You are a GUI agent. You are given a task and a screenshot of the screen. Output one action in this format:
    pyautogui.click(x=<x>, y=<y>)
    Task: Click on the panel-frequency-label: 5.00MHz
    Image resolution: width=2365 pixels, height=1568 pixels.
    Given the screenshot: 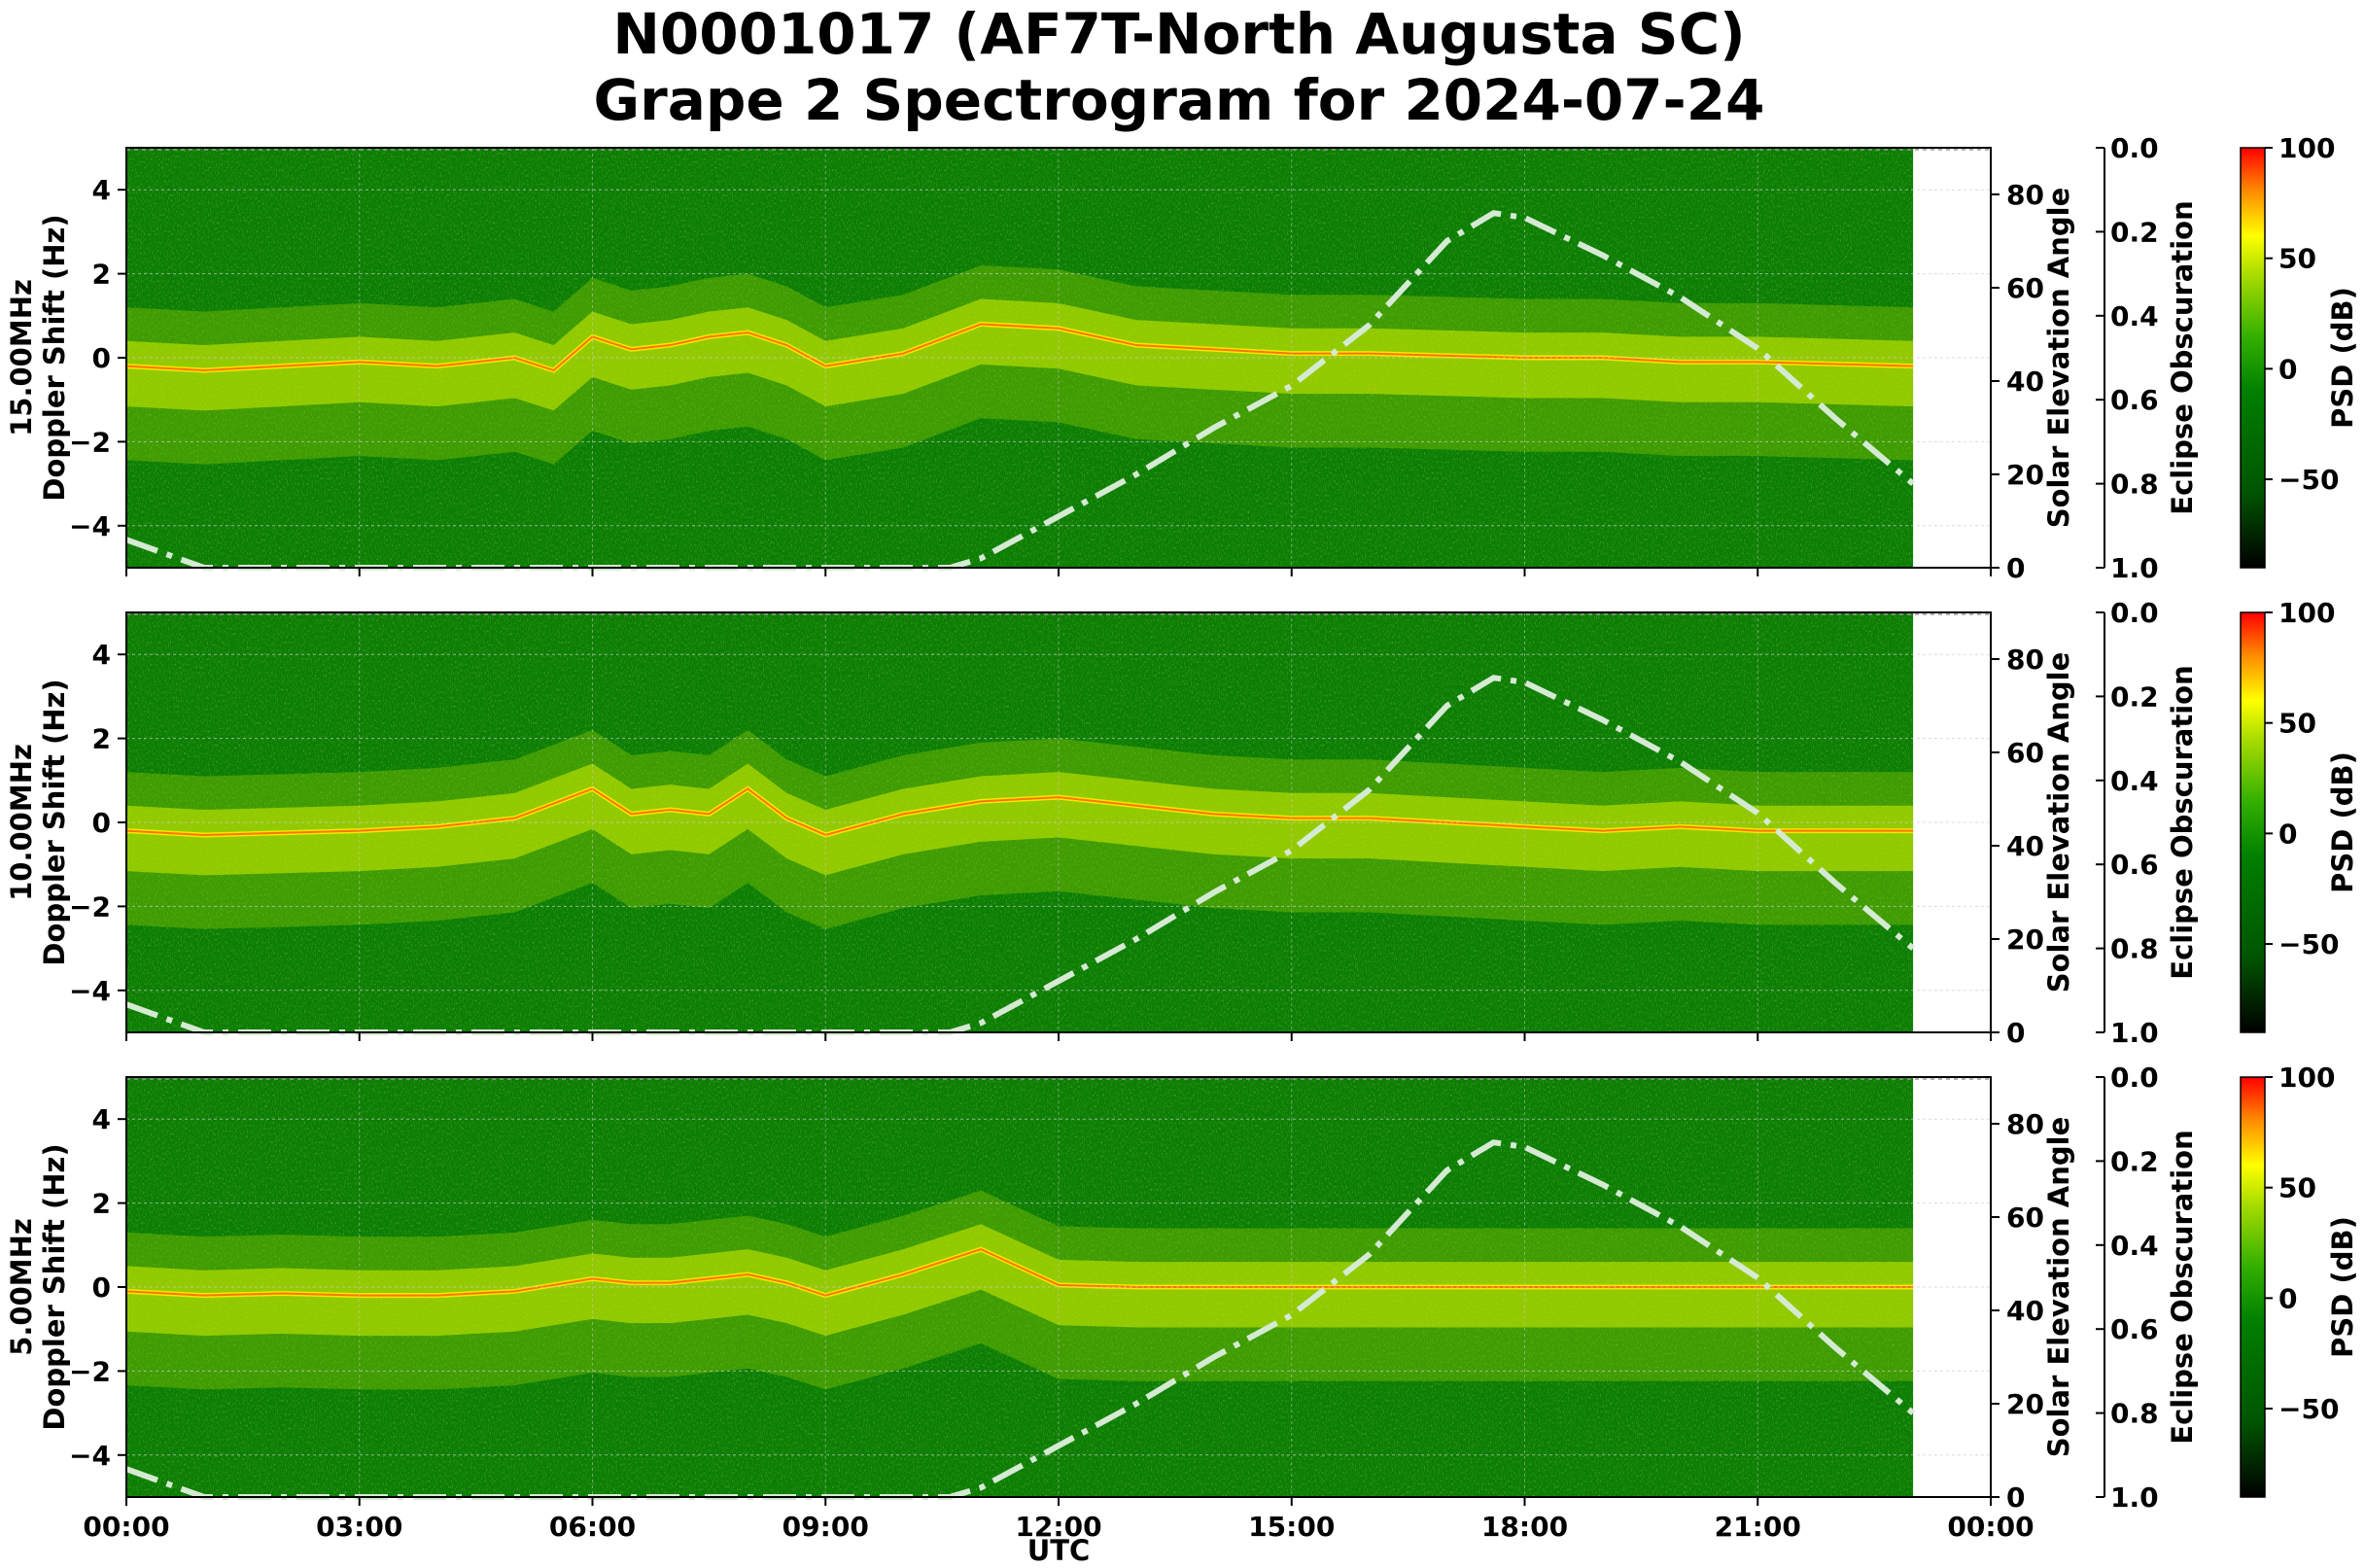 What is the action you would take?
    pyautogui.click(x=21, y=1287)
    